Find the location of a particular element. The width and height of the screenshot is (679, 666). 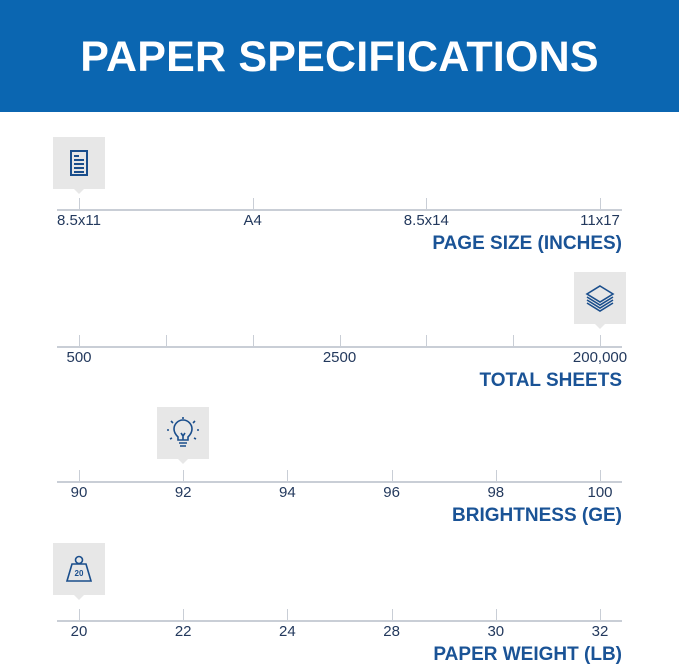

paper-stack-icon is located at coordinates (600, 300).